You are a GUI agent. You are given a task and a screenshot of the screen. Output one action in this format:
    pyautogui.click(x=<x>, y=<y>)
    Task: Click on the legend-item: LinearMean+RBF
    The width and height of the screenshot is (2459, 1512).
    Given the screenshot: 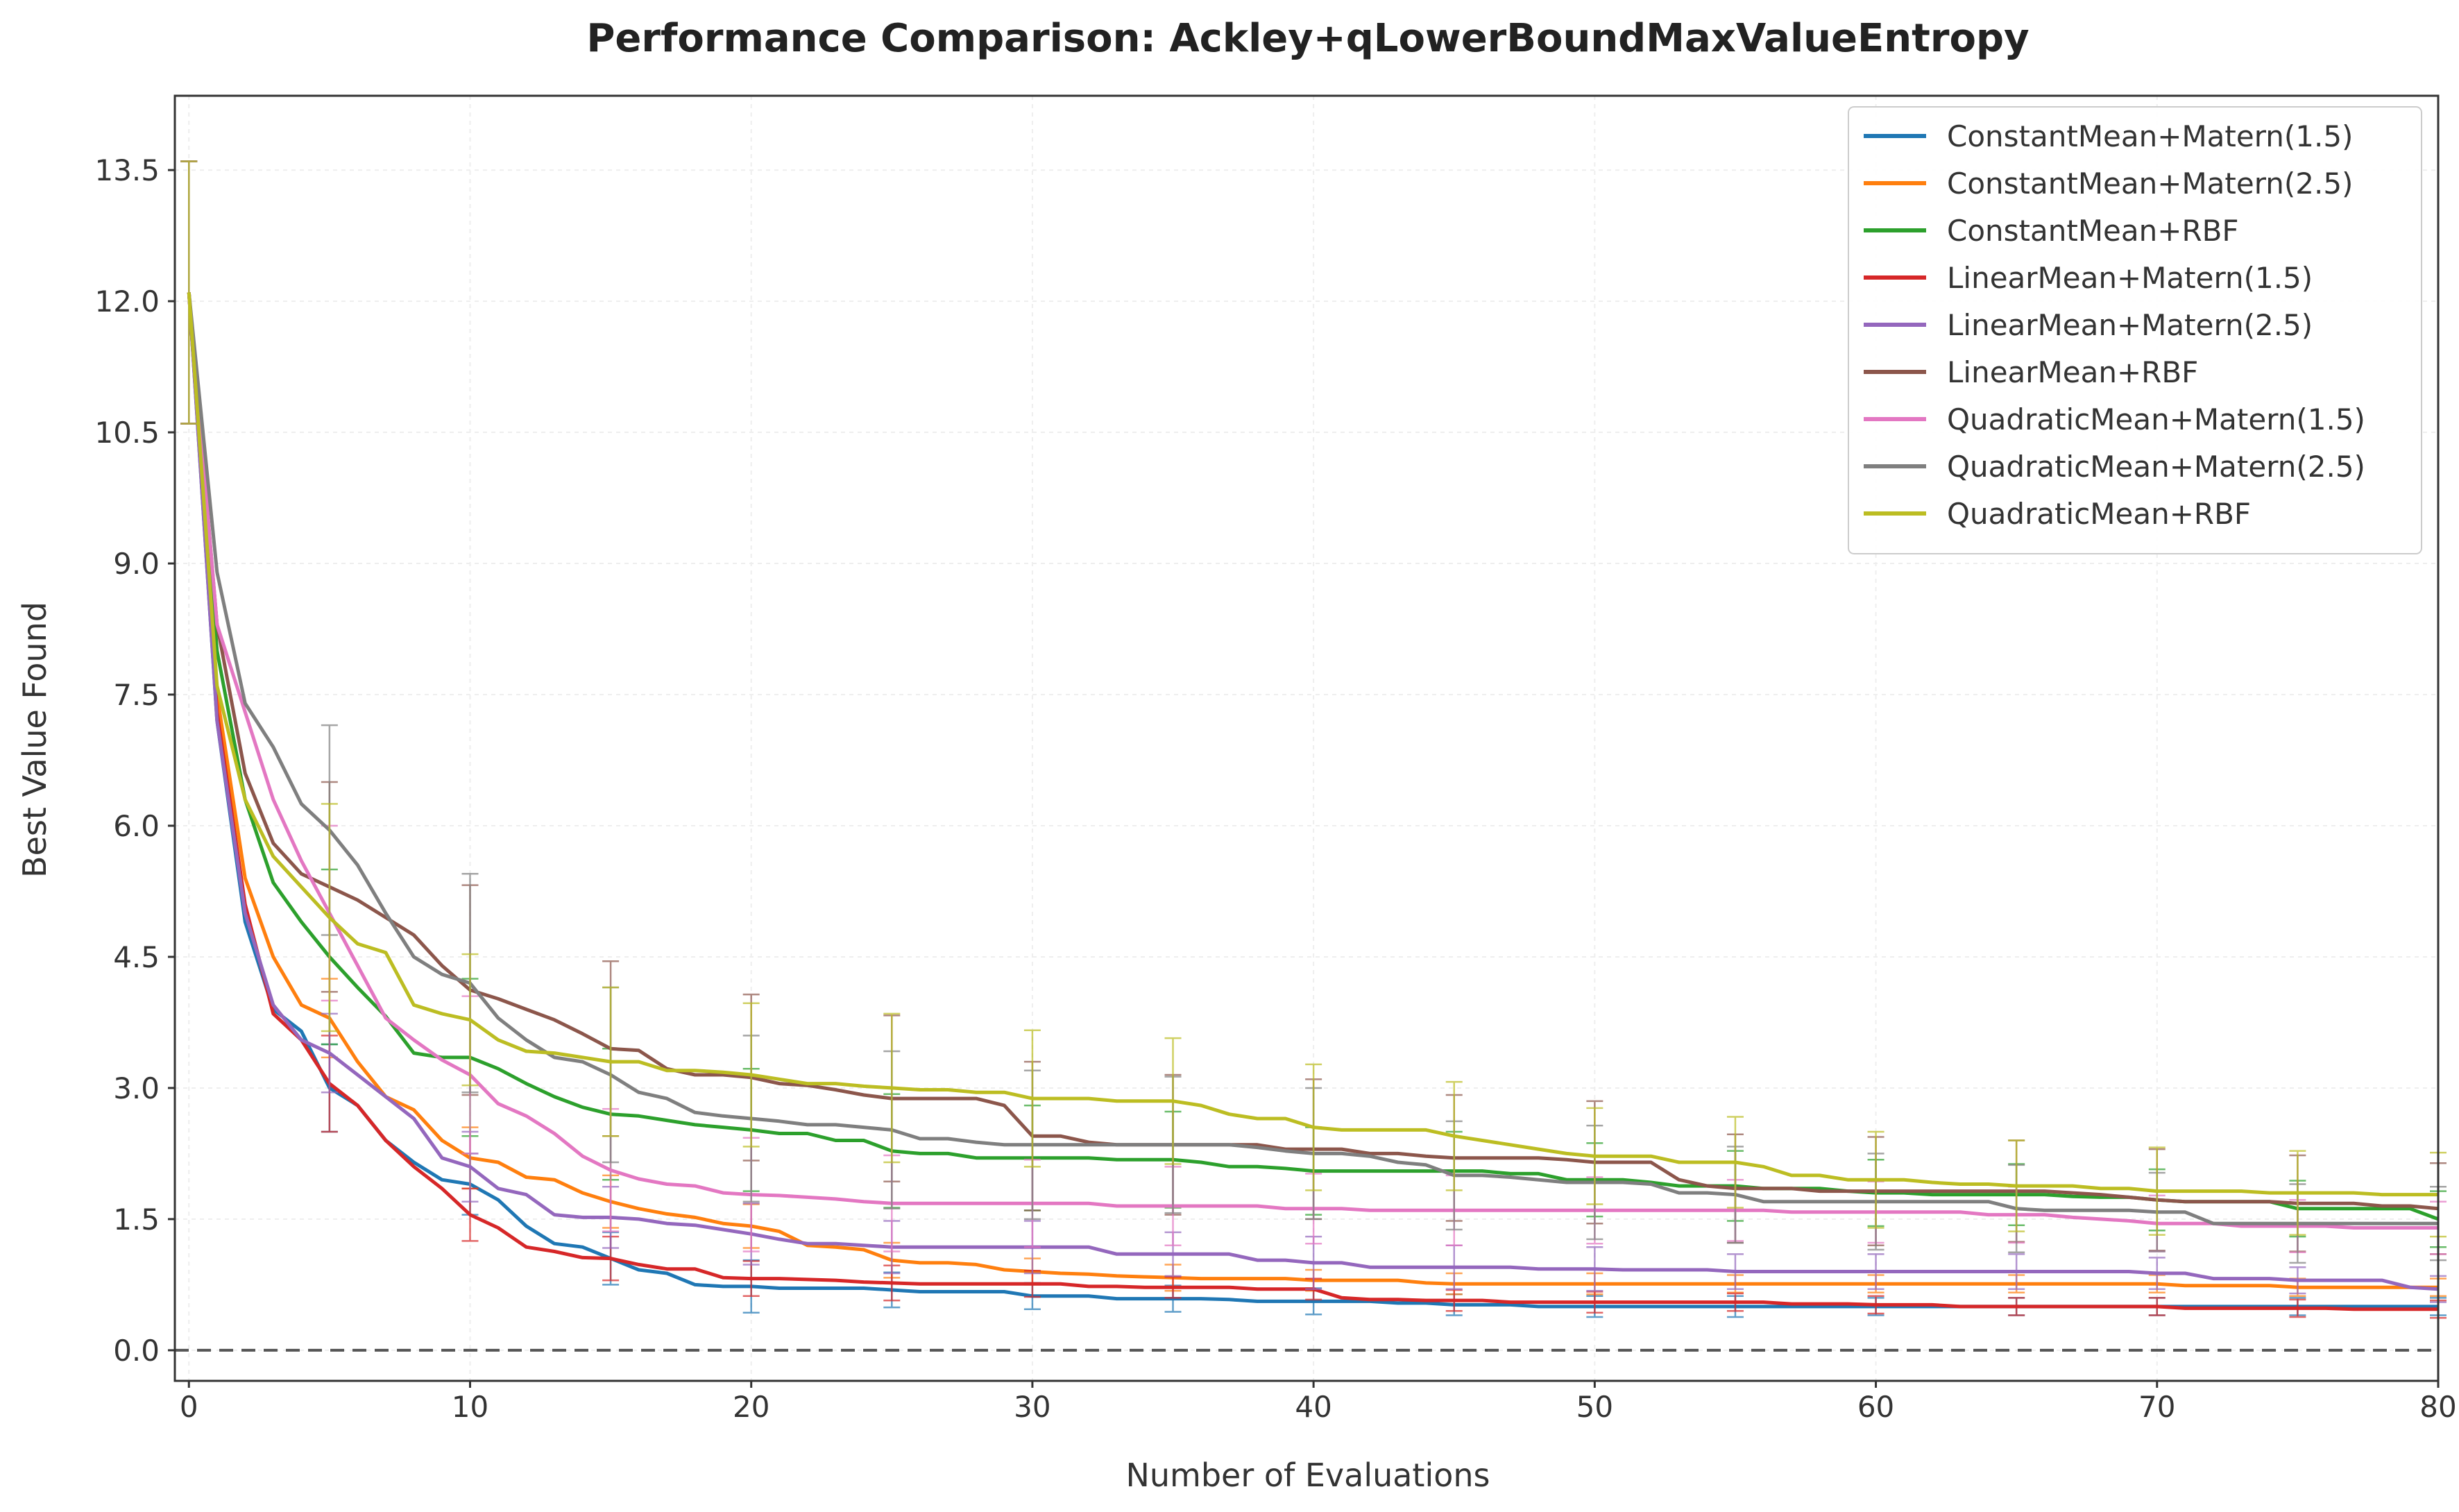 What is the action you would take?
    pyautogui.click(x=2031, y=372)
    